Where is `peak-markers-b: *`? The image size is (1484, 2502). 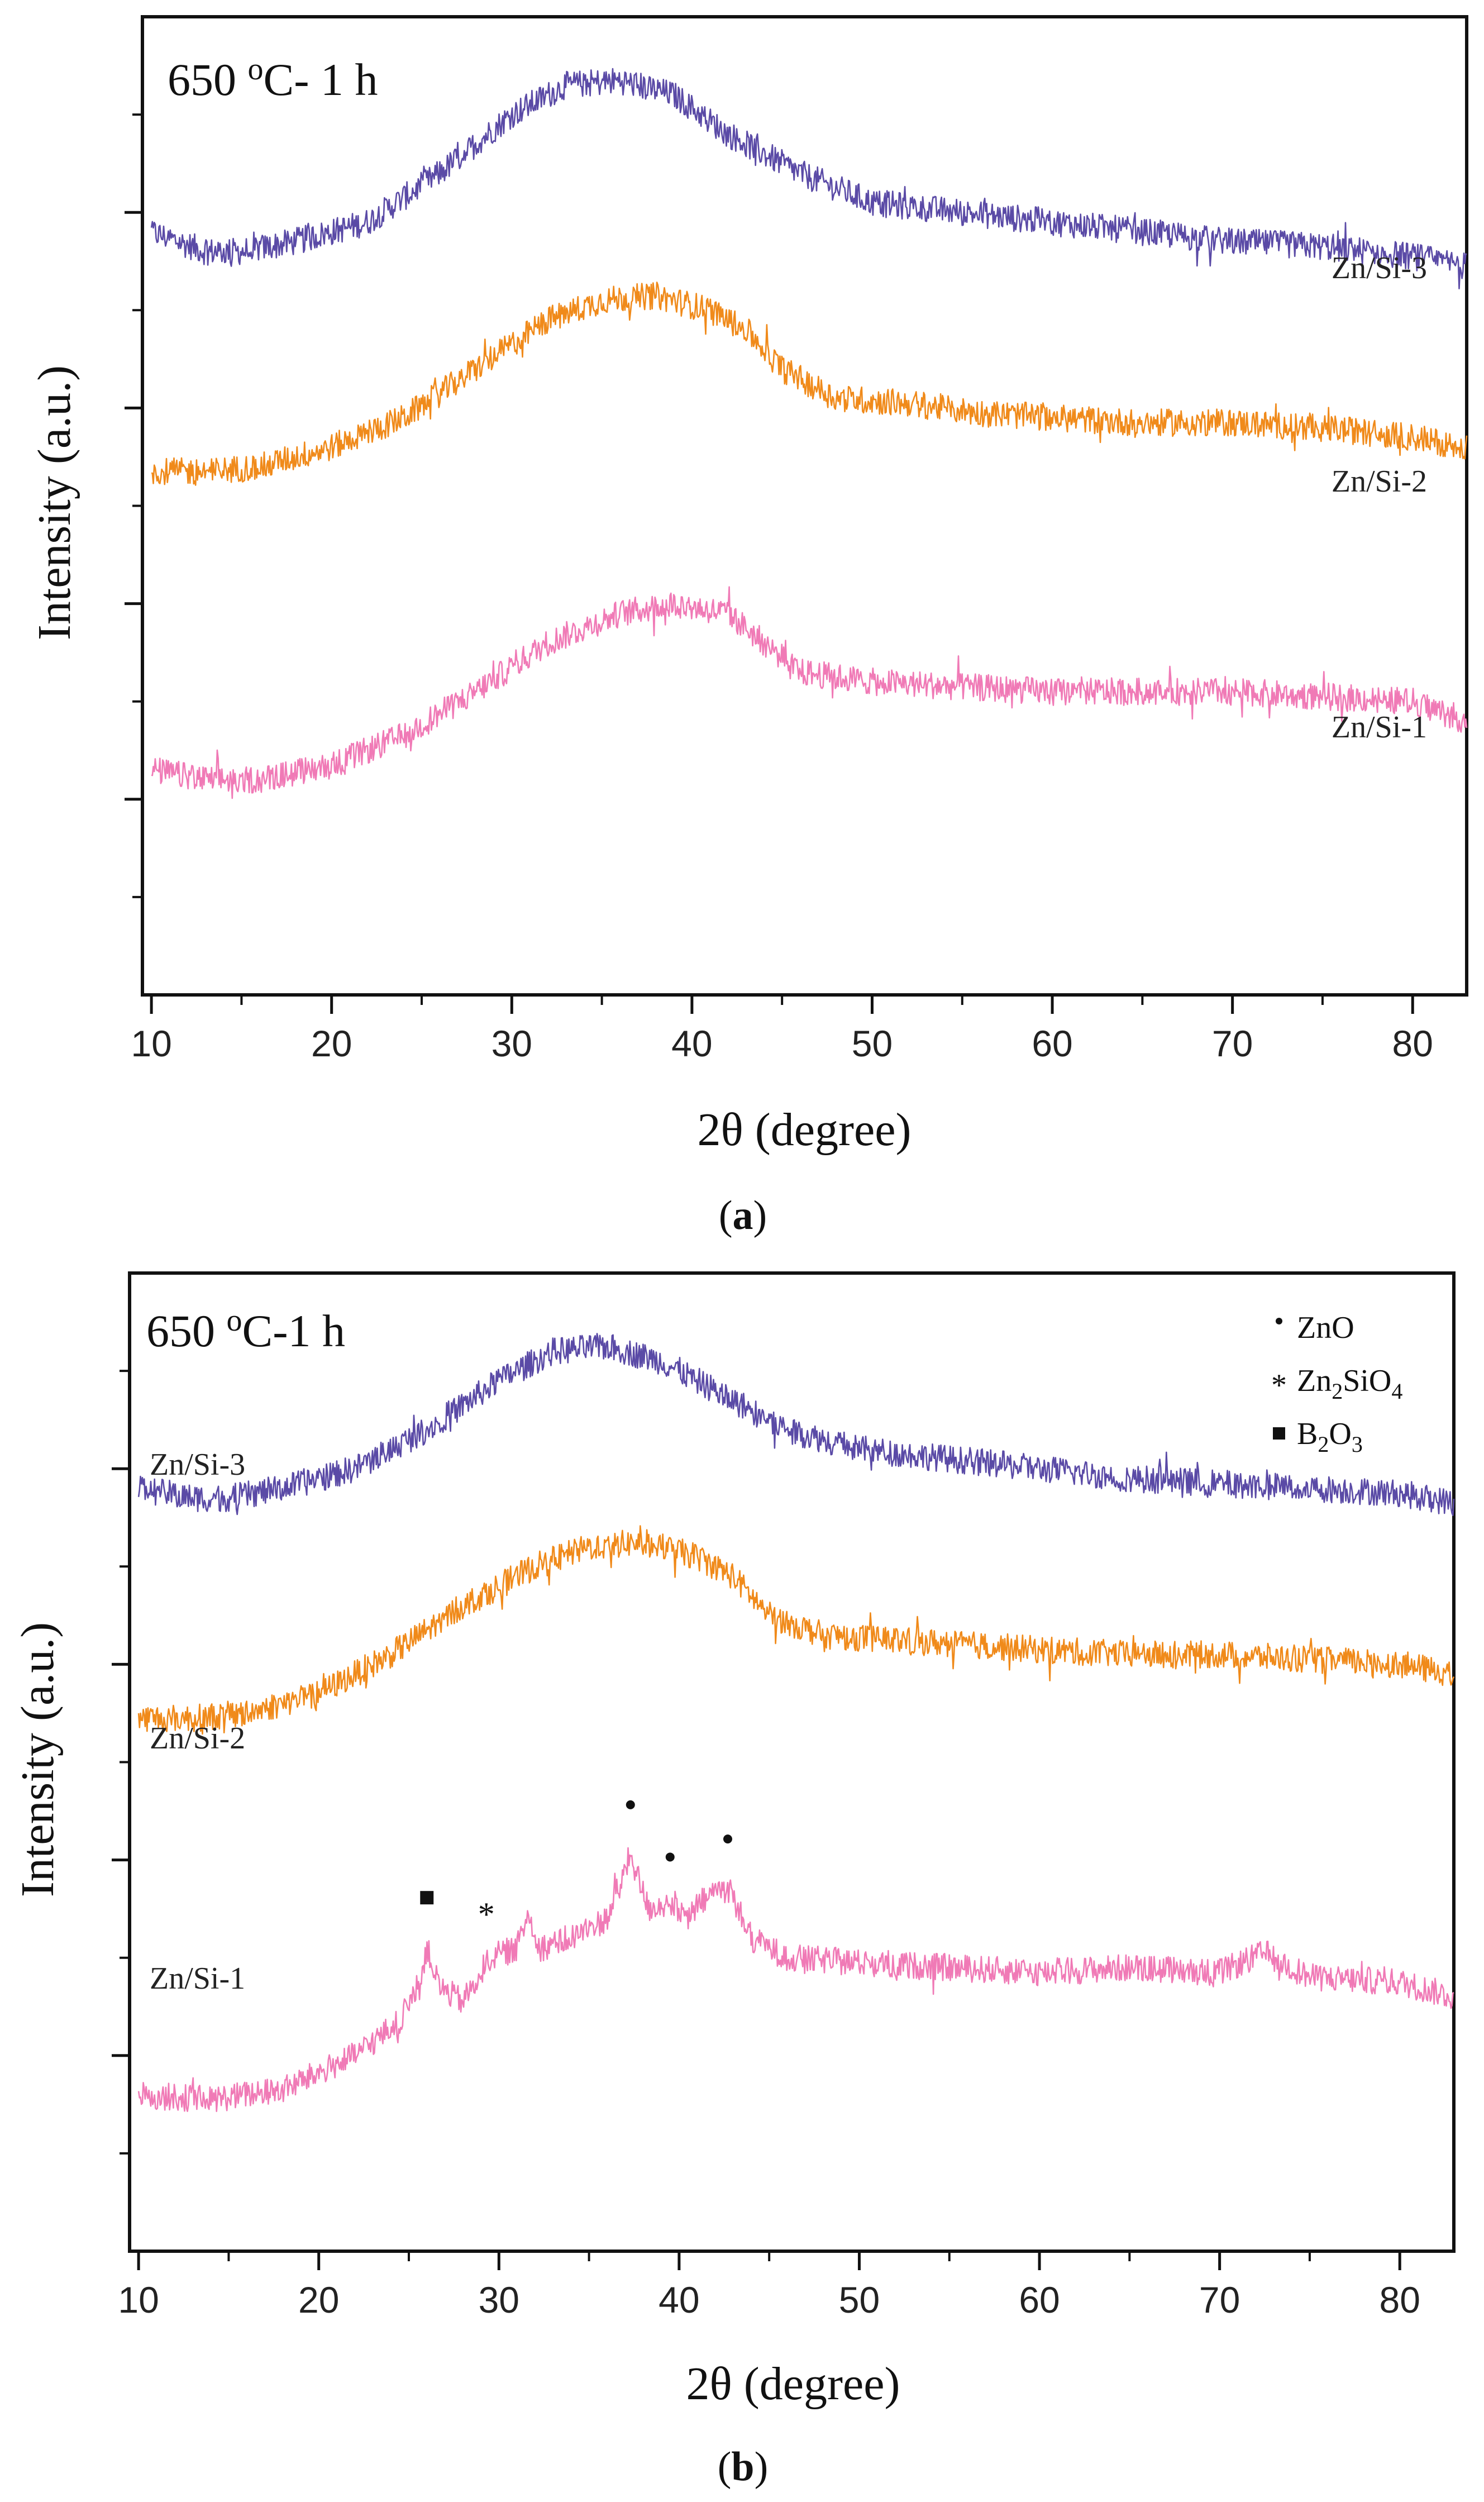 peak-markers-b: * is located at coordinates (576, 1867).